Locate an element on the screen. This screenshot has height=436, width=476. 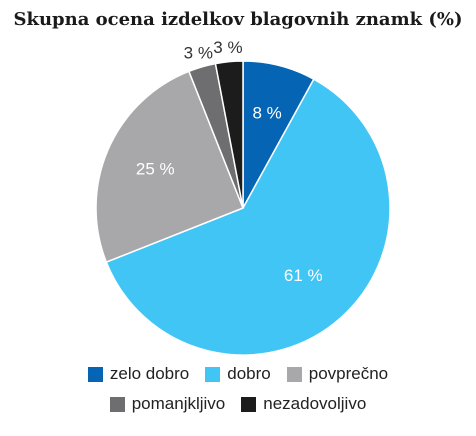
legend-label-dobro: dobro is located at coordinates (249, 373).